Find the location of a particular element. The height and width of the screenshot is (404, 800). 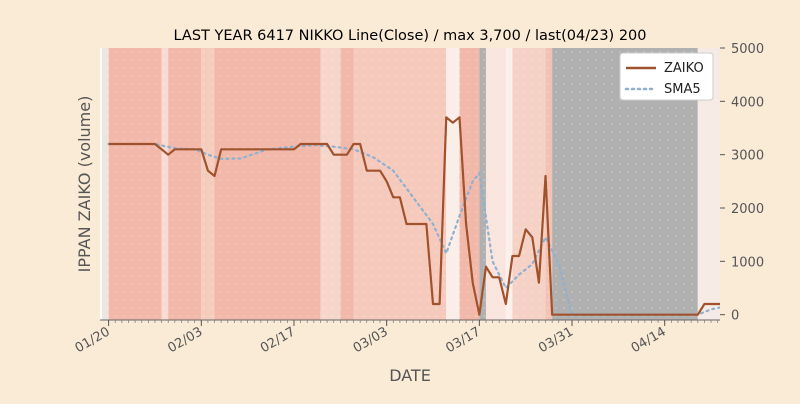

y-tick-label: 4000 is located at coordinates (747, 102).